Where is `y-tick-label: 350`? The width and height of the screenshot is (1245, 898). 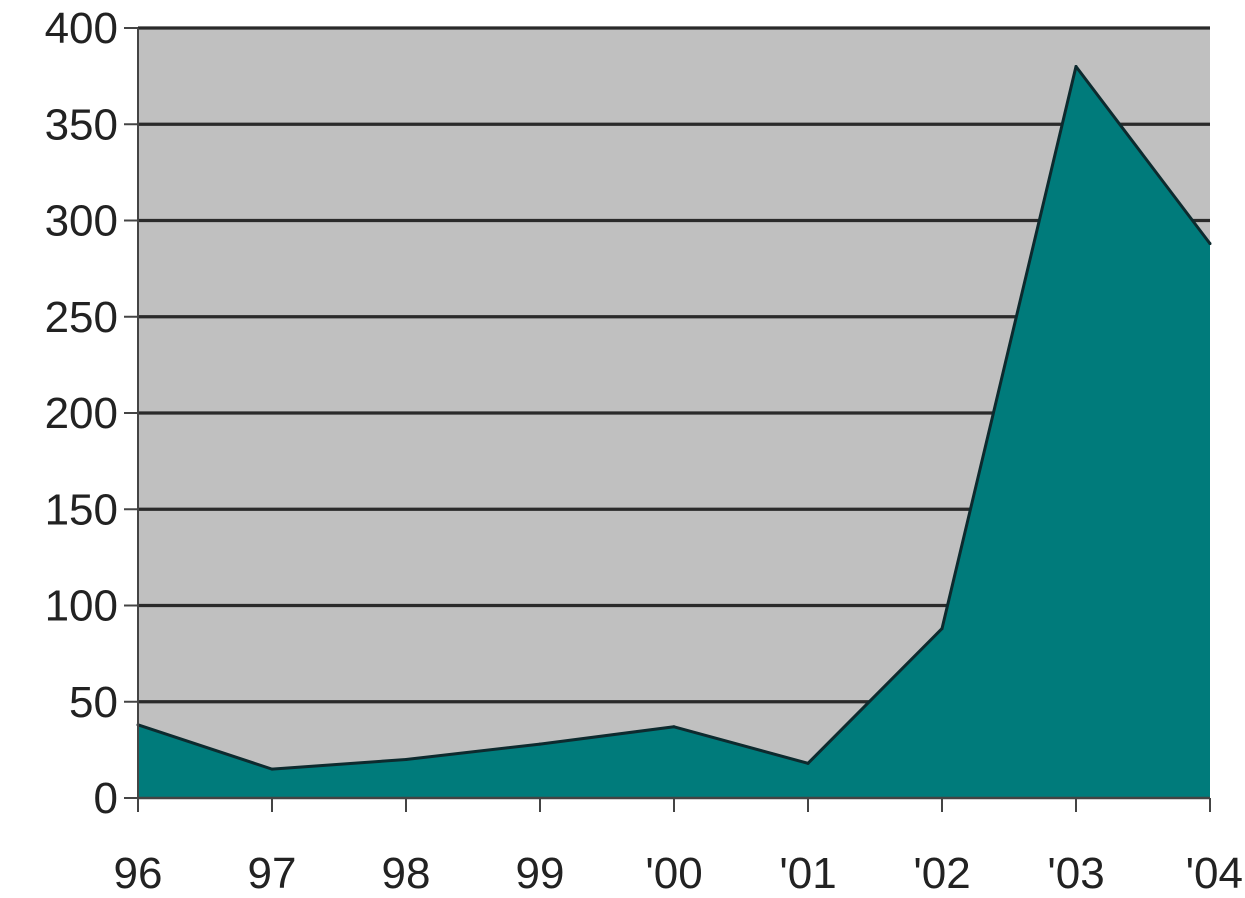
y-tick-label: 350 is located at coordinates (81, 124).